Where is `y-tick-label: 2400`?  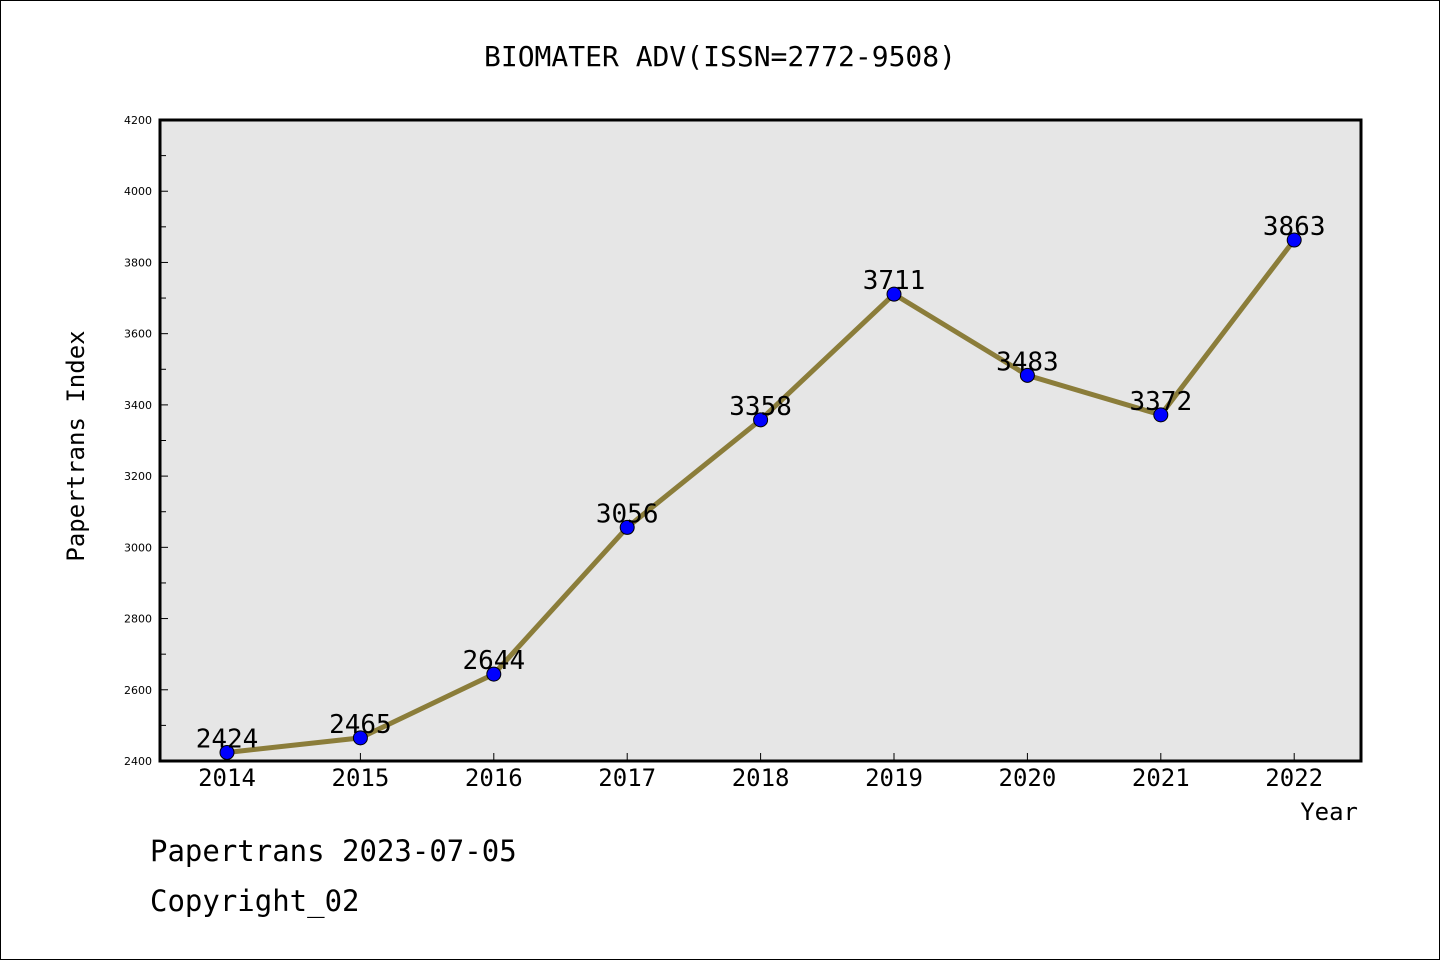
y-tick-label: 2400 is located at coordinates (138, 761).